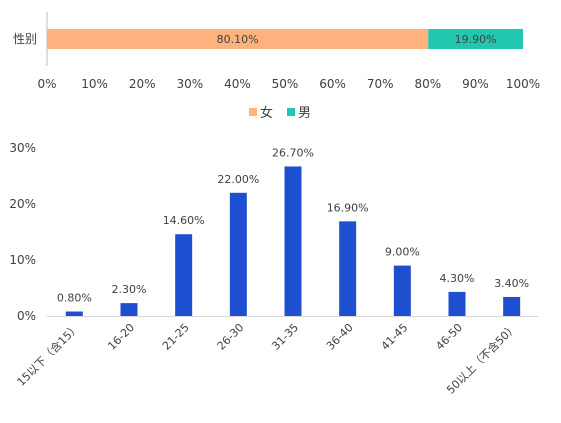  What do you see at coordinates (48, 354) in the screenshot?
I see `category-label: 15以下（含15）` at bounding box center [48, 354].